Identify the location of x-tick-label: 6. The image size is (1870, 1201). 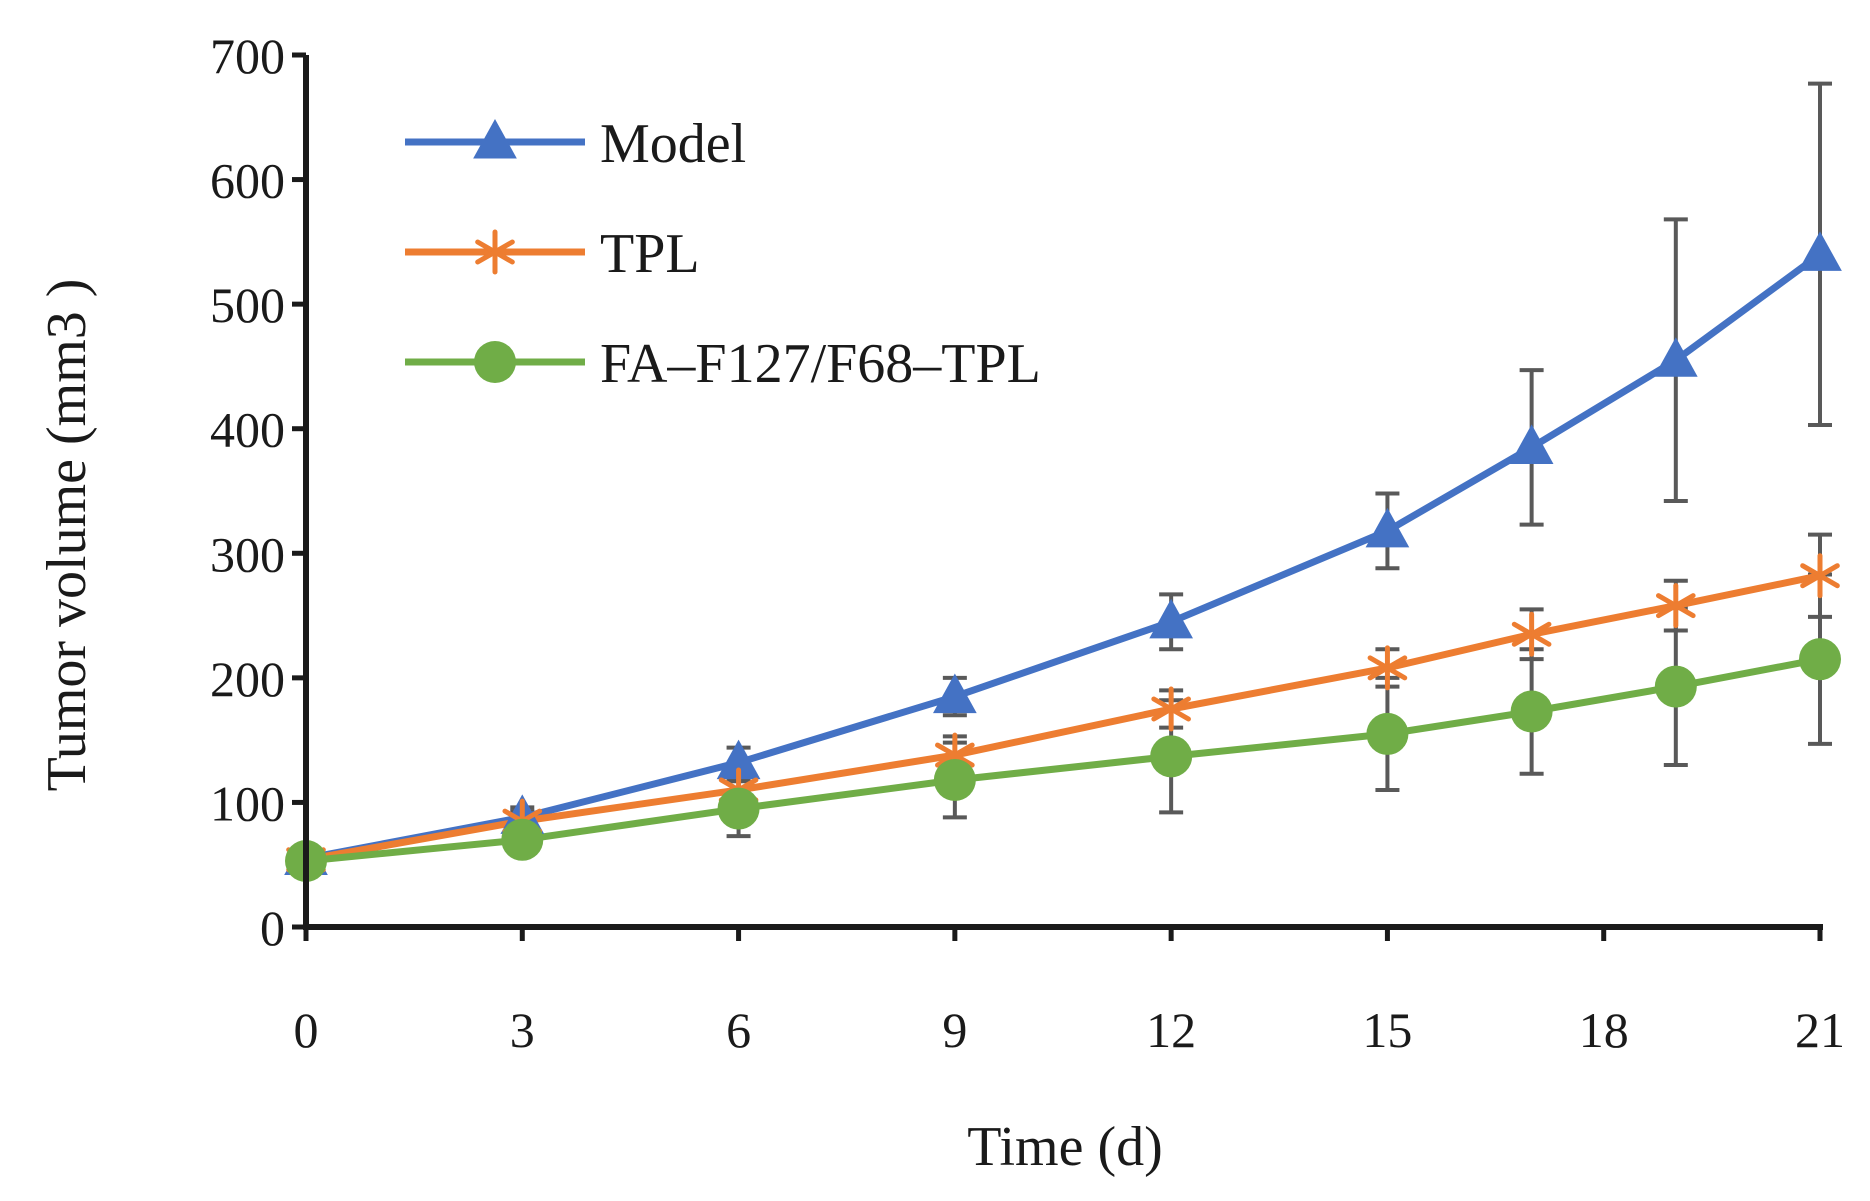
(738, 1030).